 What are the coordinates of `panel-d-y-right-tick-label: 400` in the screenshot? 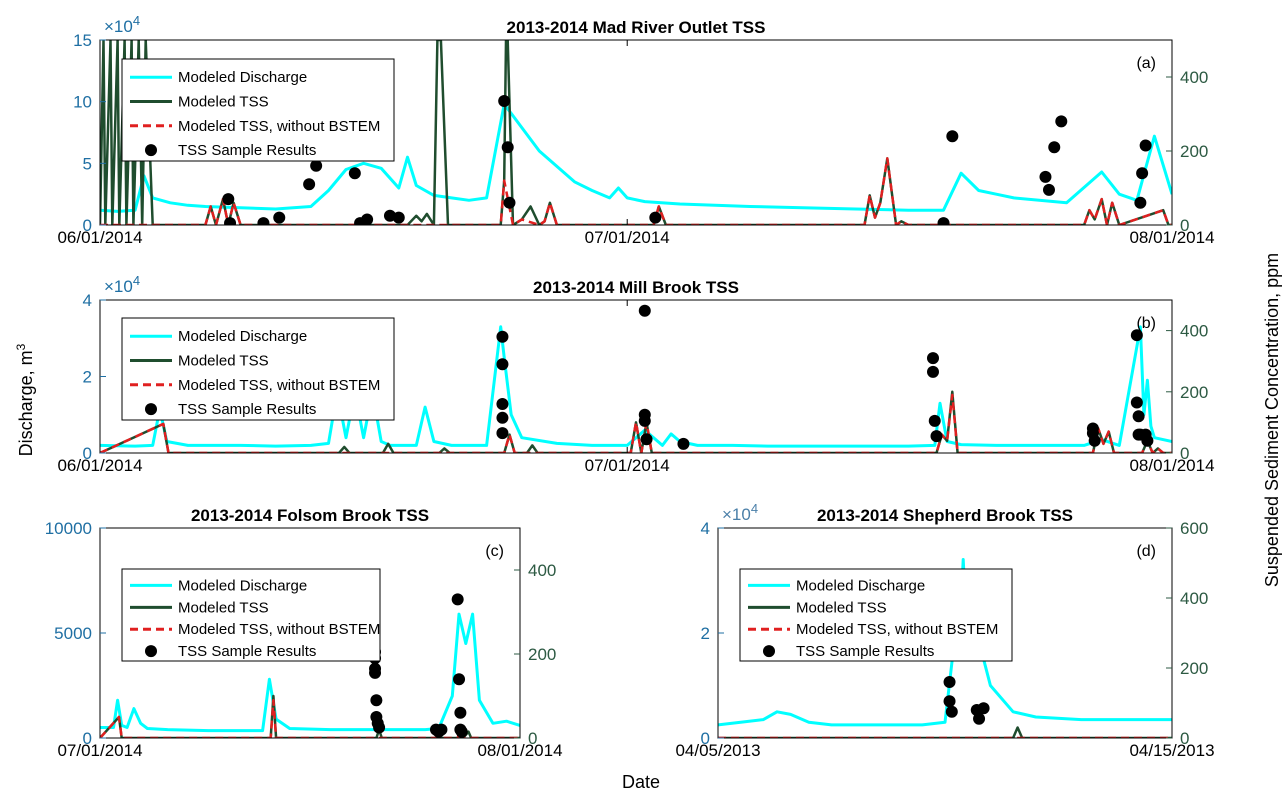 It's located at (1194, 598).